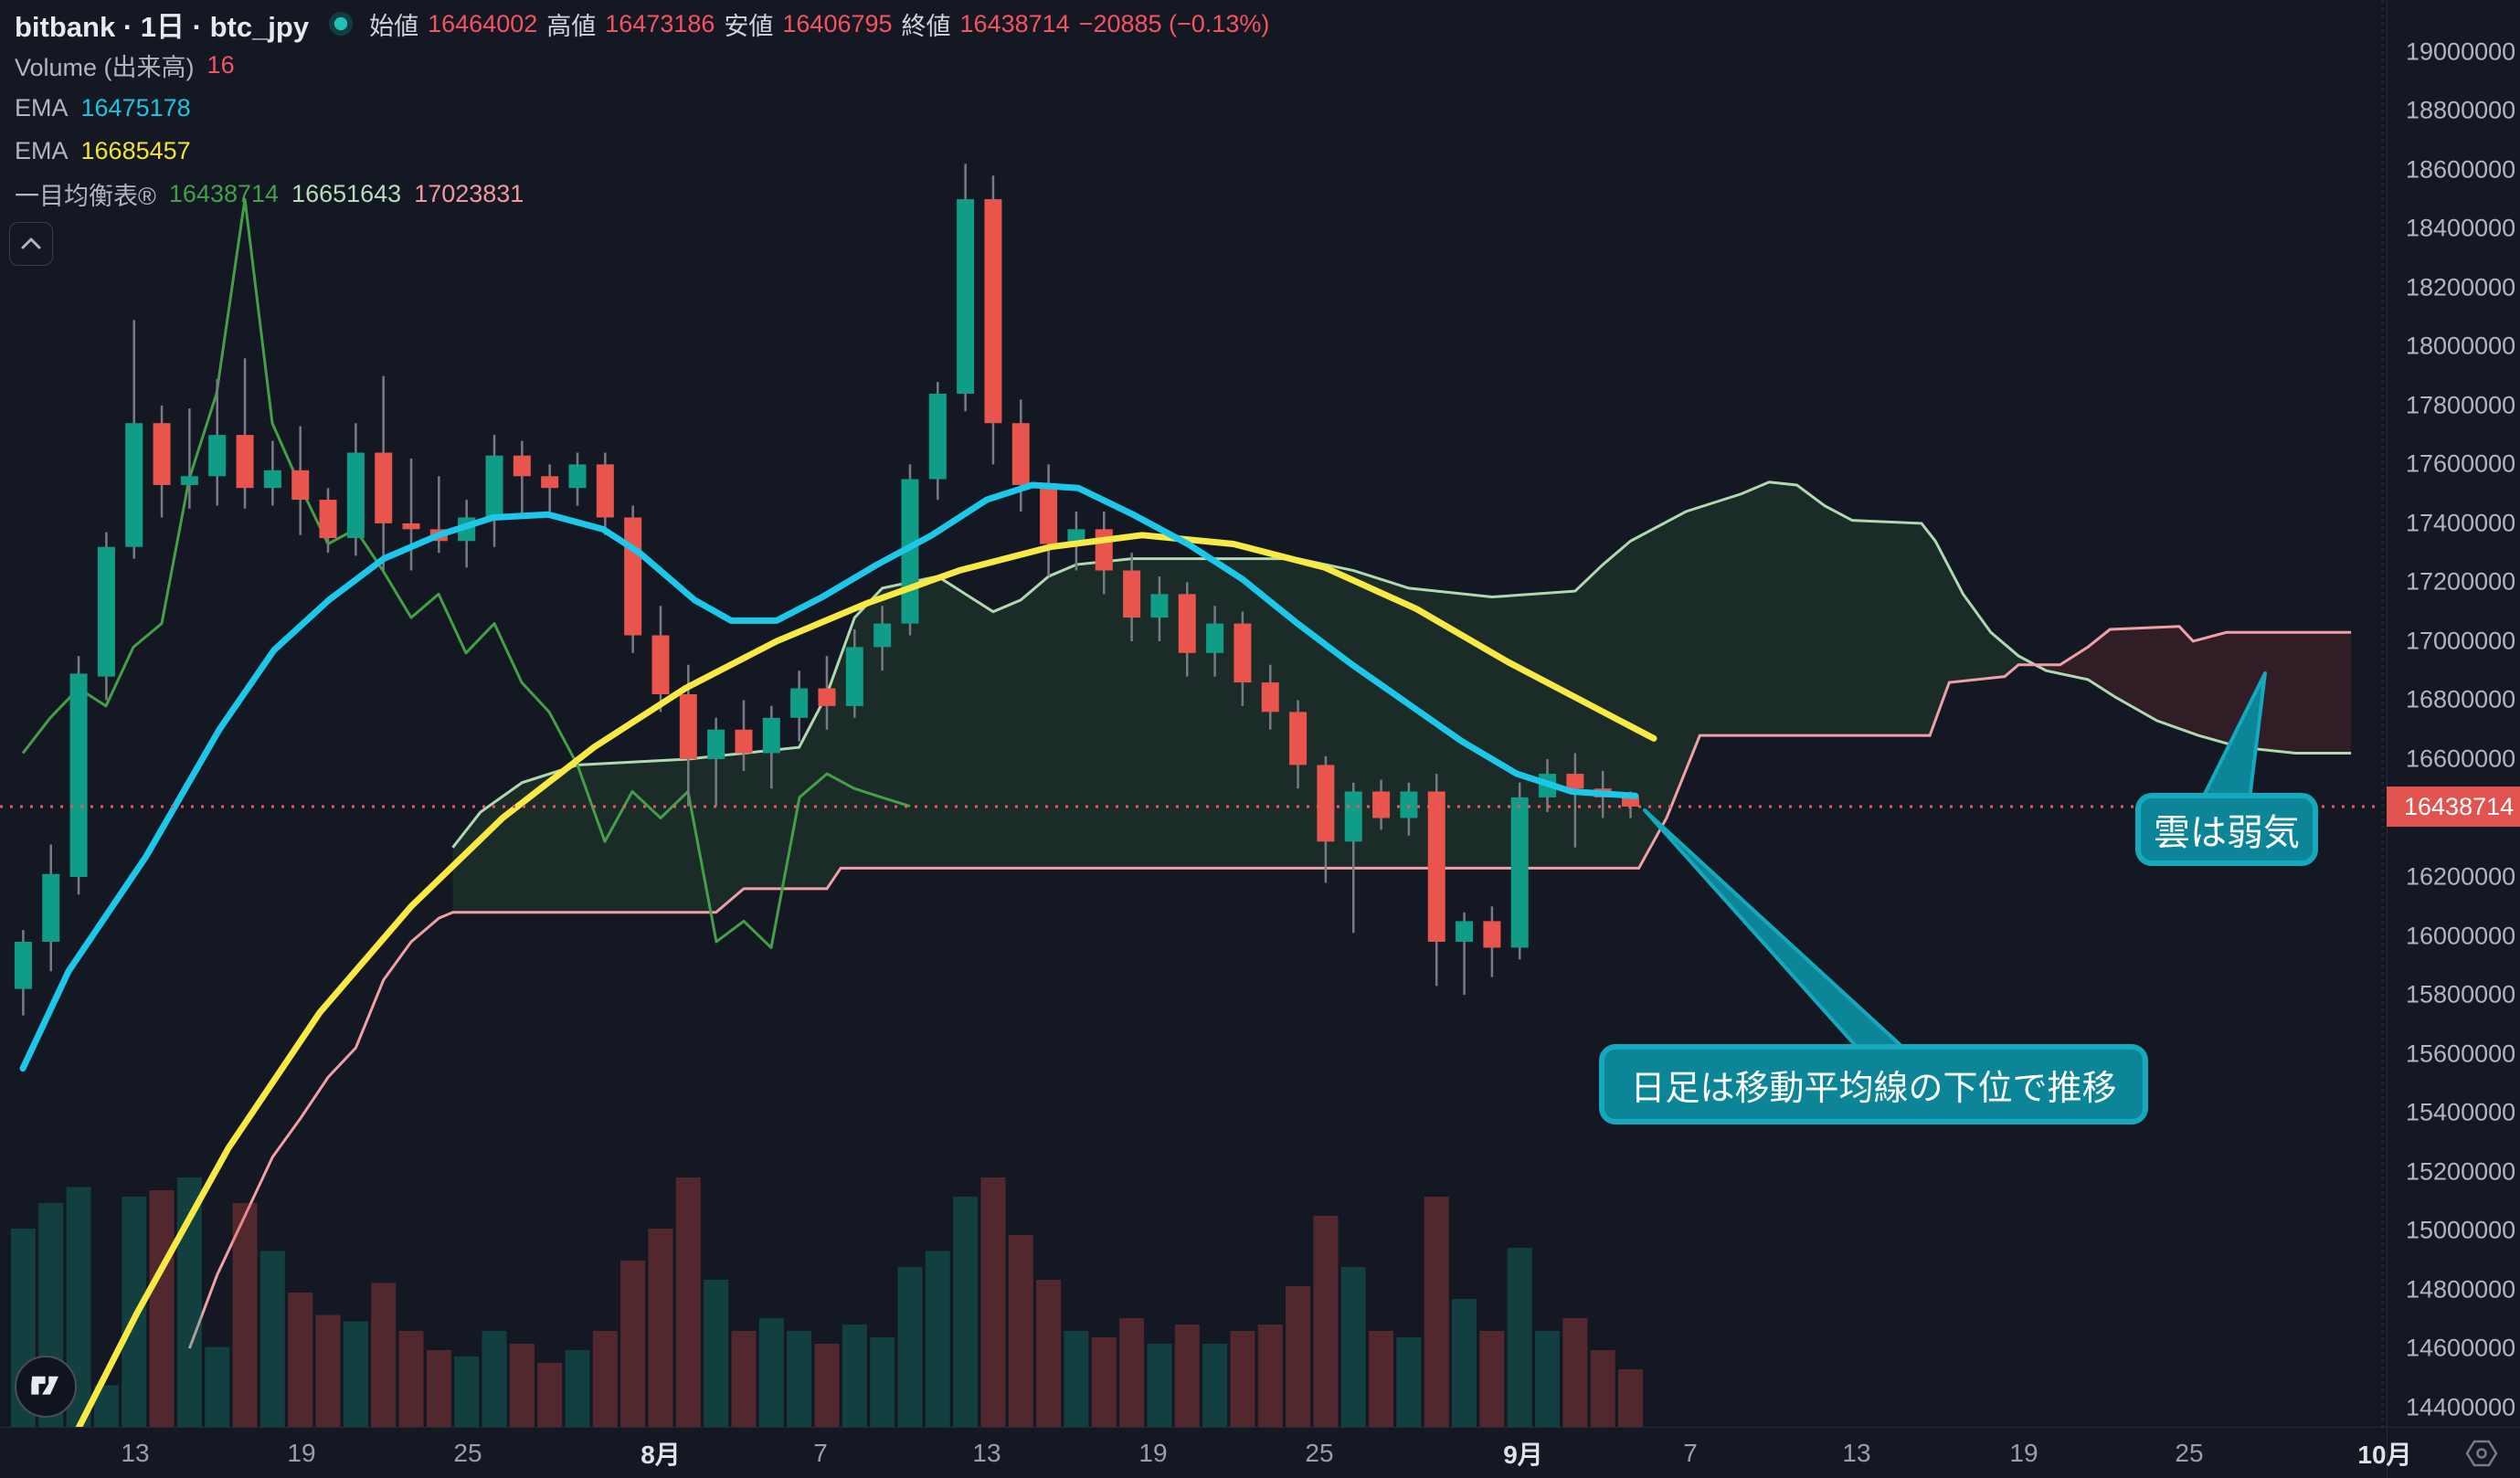 This screenshot has width=2520, height=1478. I want to click on price-tick-label: 15400000, so click(2461, 1112).